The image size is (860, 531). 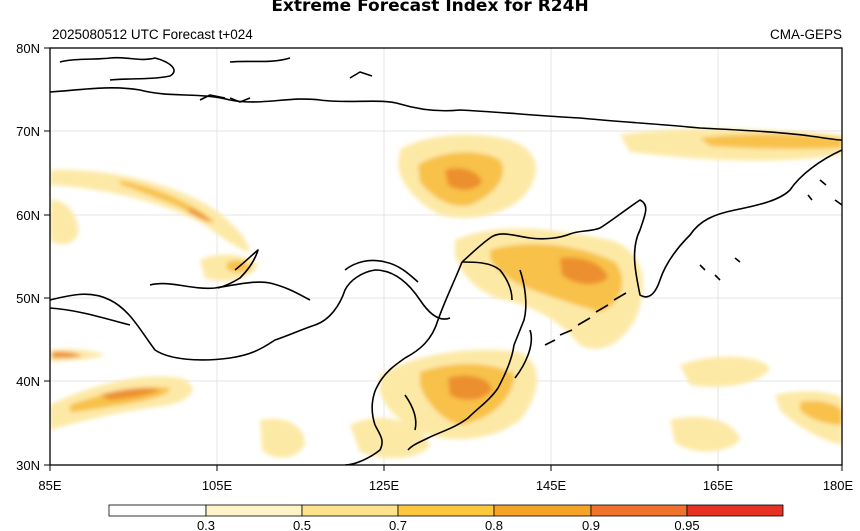 What do you see at coordinates (152, 34) in the screenshot?
I see `forecast-time-label: 2025080512 UTC Forecast t+024` at bounding box center [152, 34].